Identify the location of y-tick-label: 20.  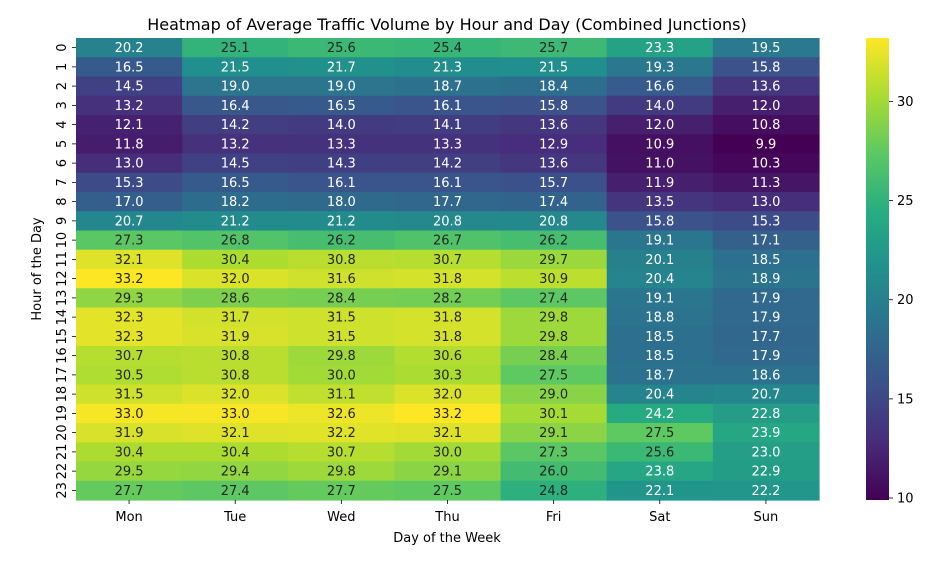
(62, 432).